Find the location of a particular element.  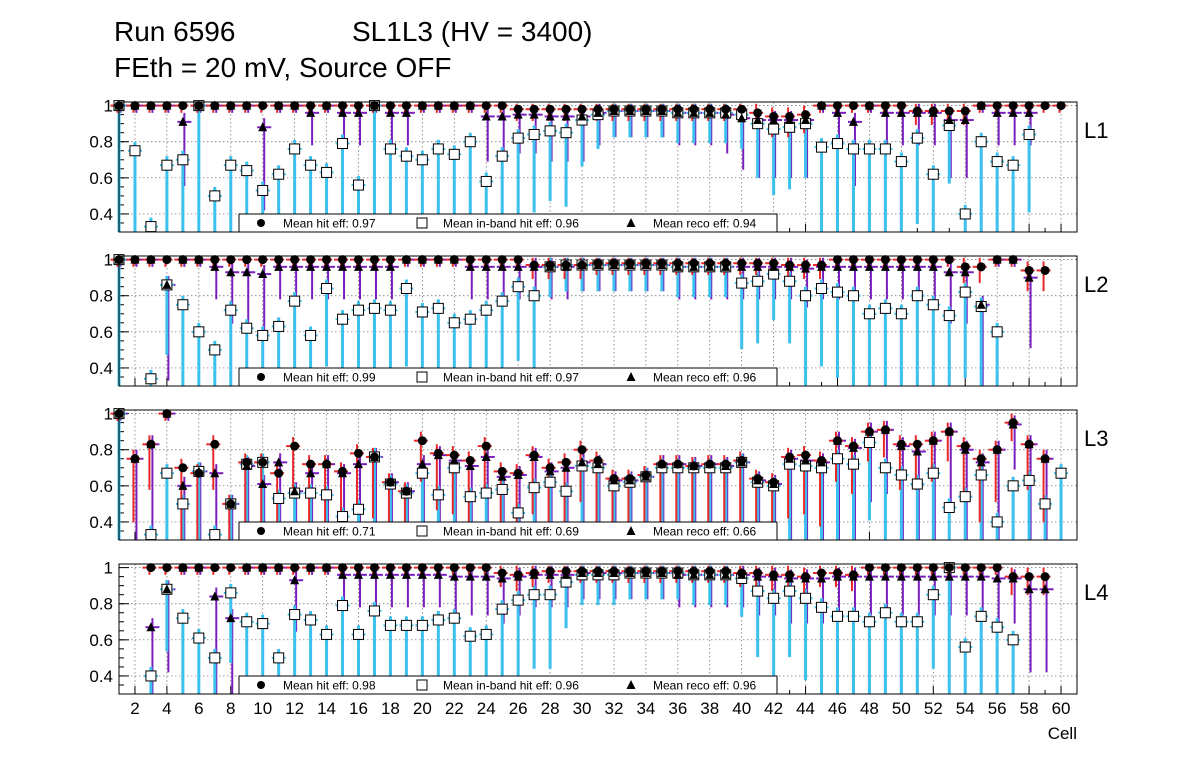

x-tick-label: 26 is located at coordinates (518, 708).